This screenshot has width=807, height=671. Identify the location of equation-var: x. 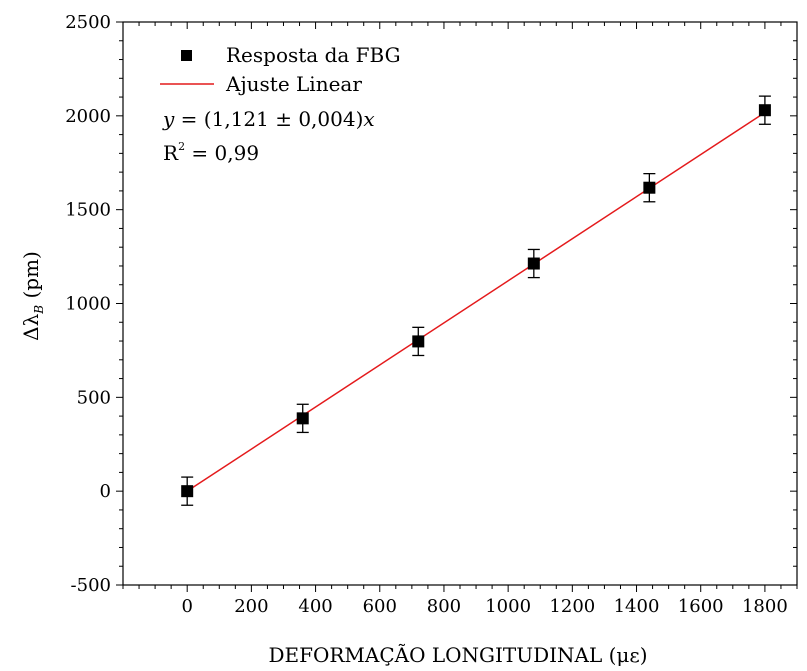
(368, 119).